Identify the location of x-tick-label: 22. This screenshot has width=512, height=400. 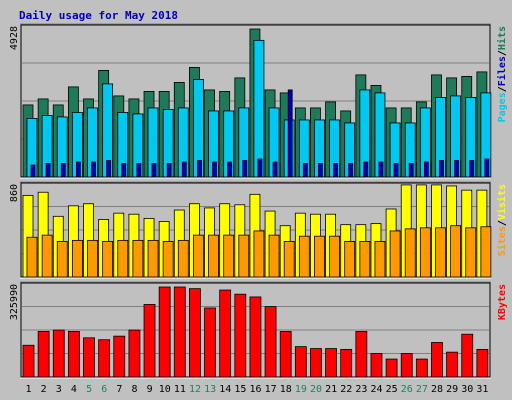
(346, 389).